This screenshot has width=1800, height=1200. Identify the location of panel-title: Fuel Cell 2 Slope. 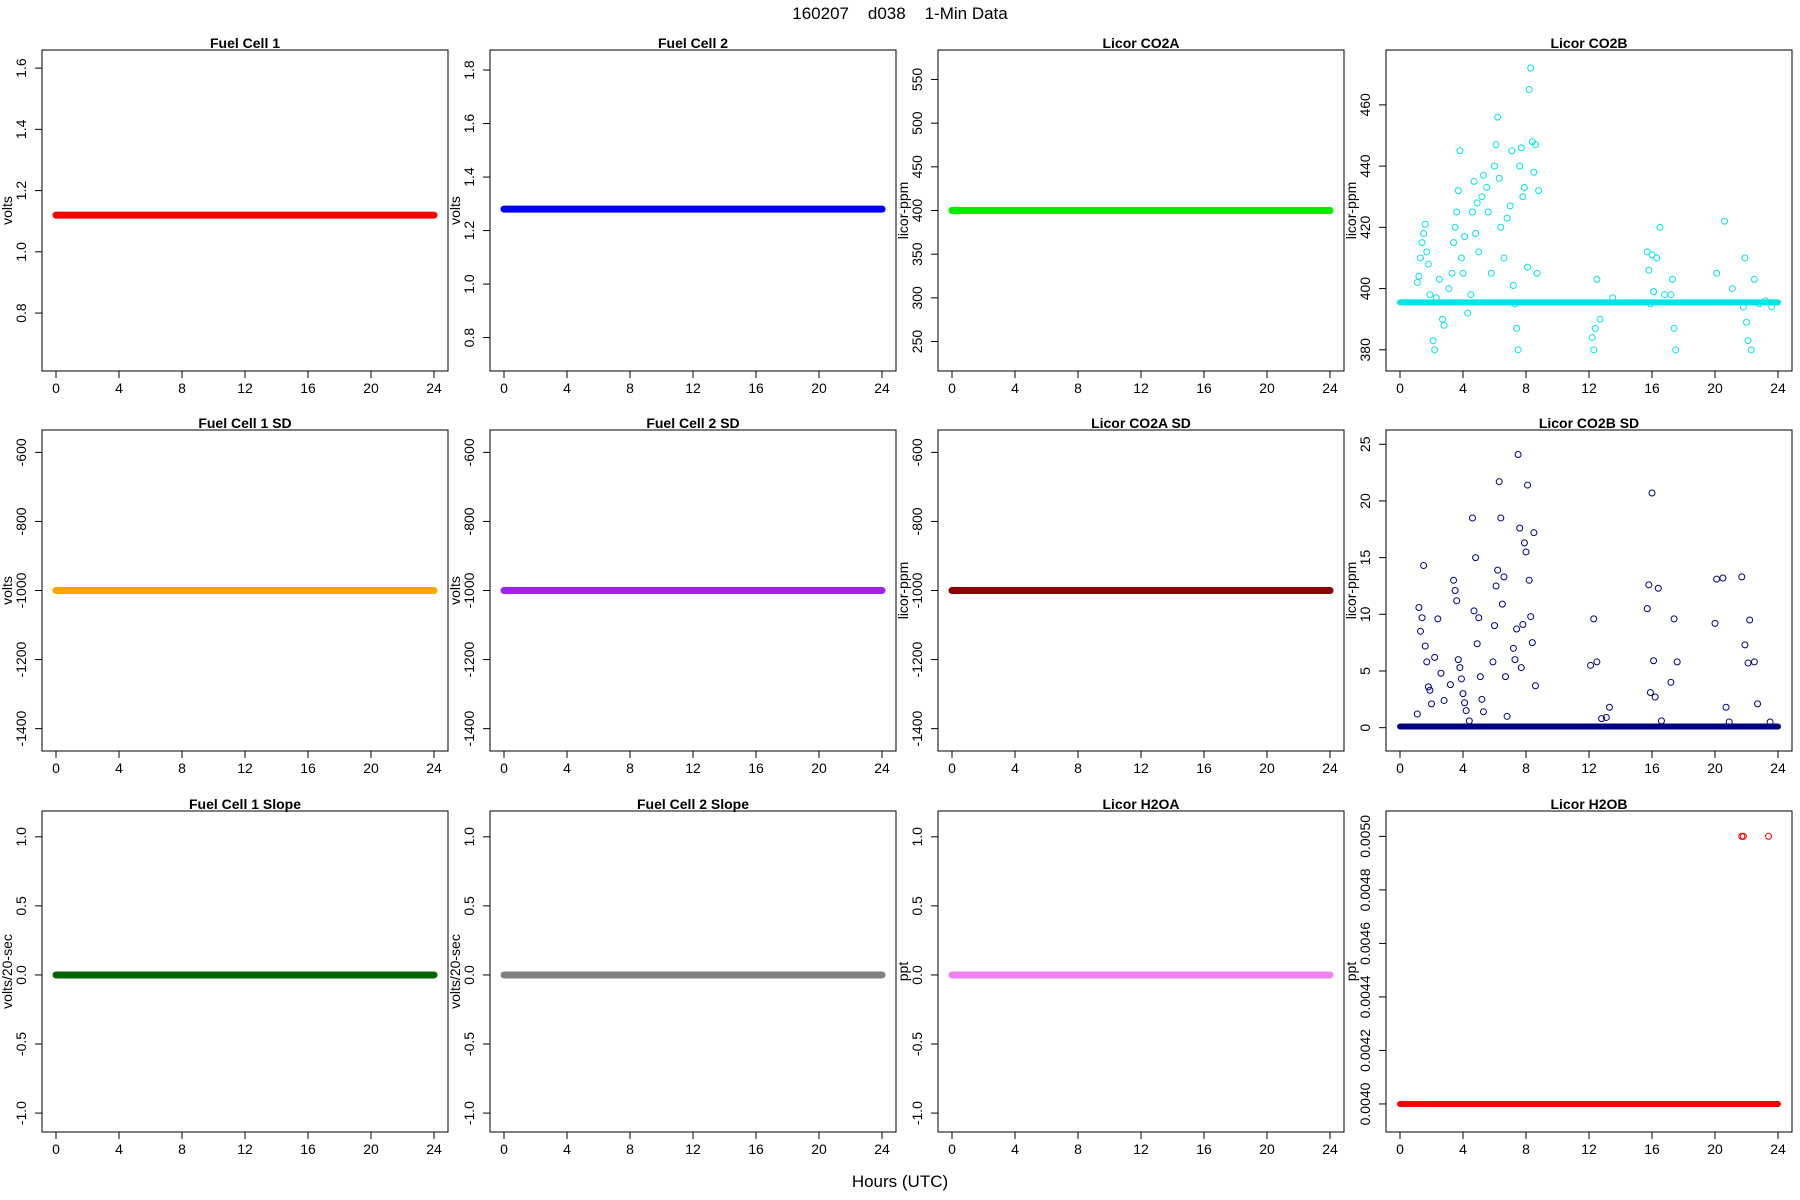
(693, 804).